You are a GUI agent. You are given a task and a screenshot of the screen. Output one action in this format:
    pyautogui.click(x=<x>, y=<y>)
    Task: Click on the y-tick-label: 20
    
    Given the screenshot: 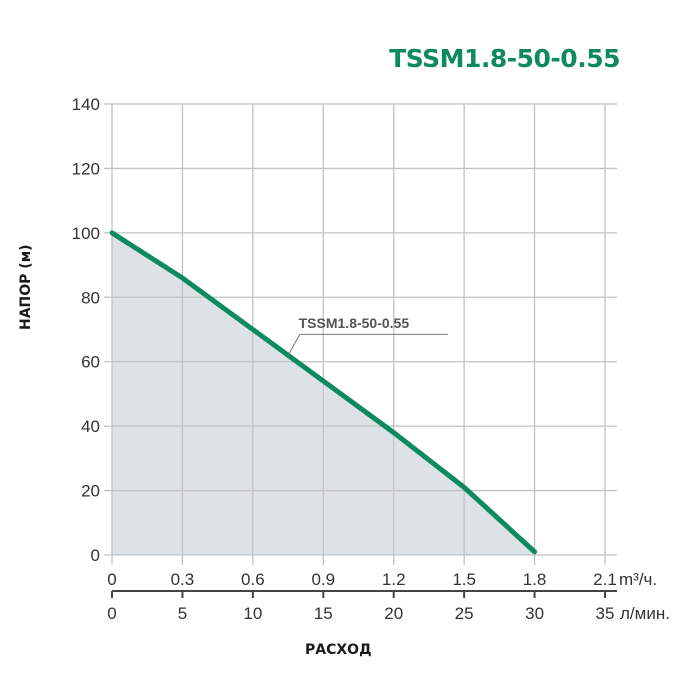 What is the action you would take?
    pyautogui.click(x=90, y=491)
    